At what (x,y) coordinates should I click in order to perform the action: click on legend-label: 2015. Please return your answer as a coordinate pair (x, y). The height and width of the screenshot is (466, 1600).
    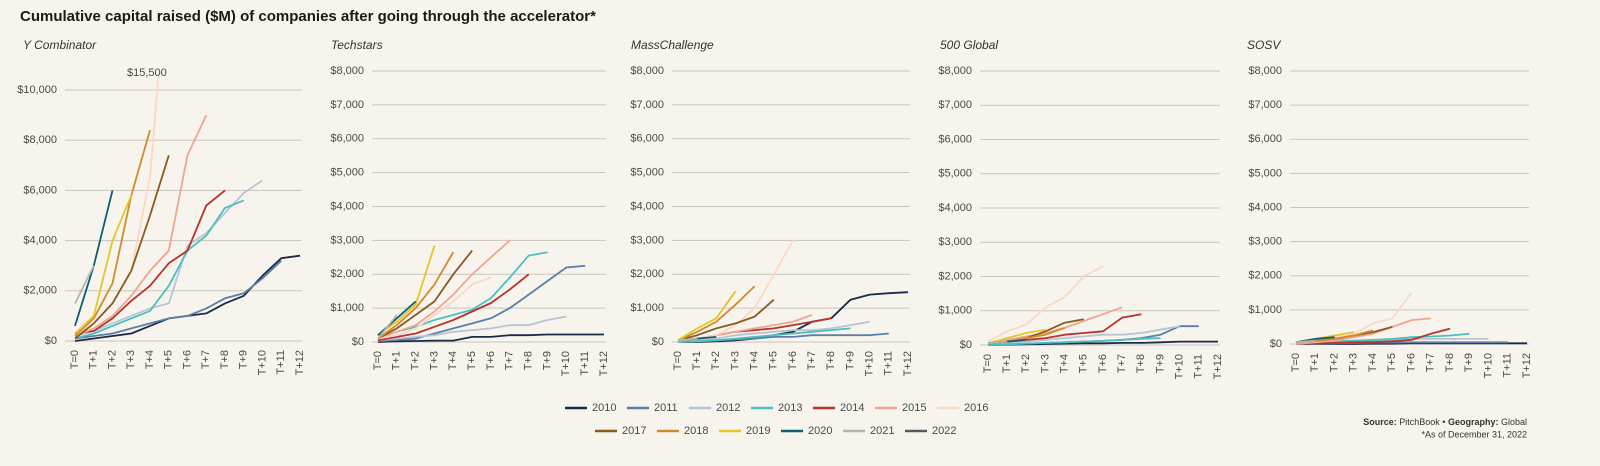
    Looking at the image, I should click on (914, 408).